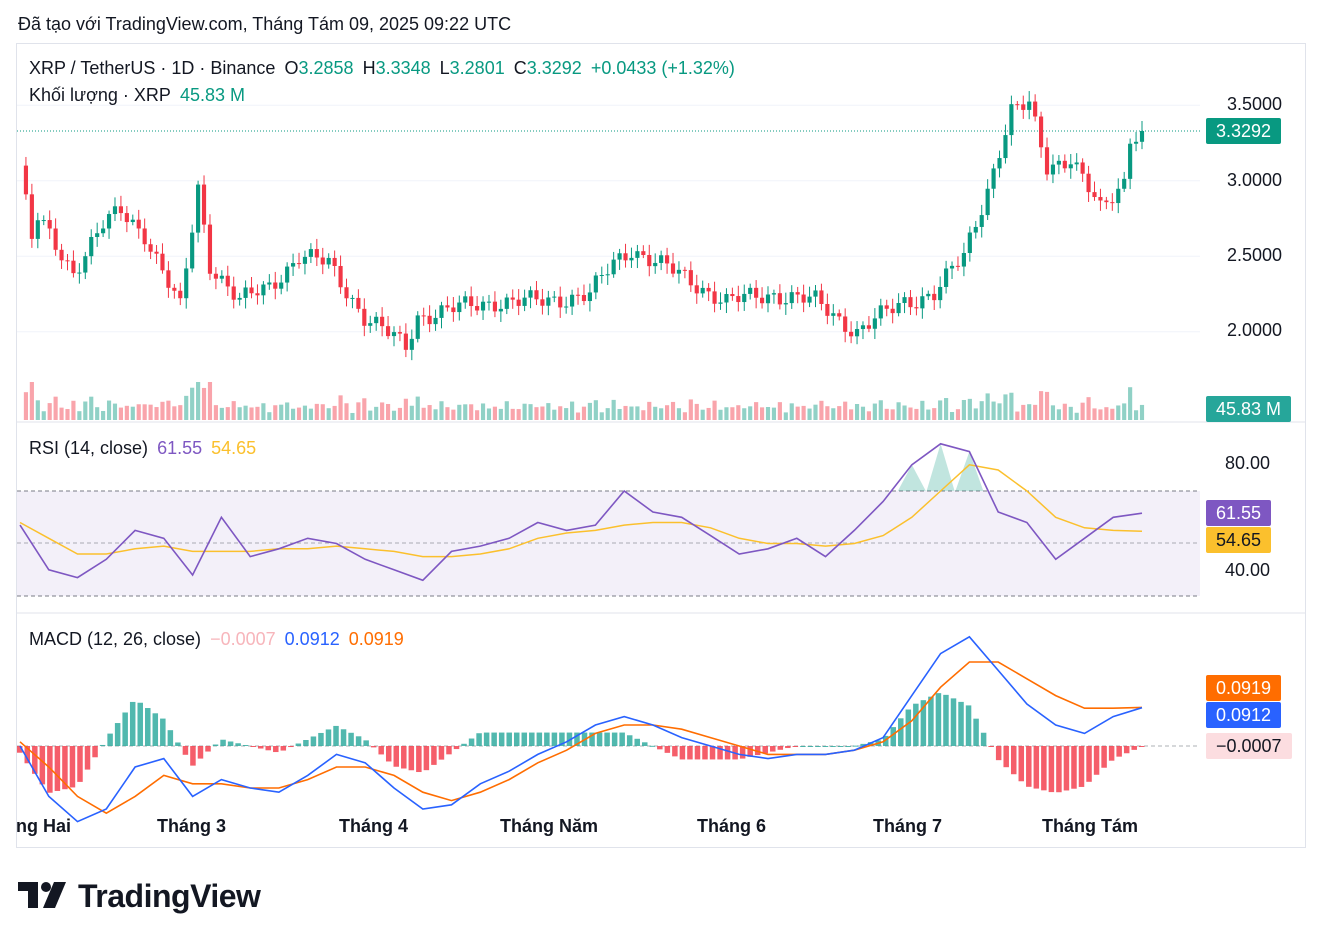 This screenshot has height=945, width=1324. What do you see at coordinates (139, 896) in the screenshot?
I see `brand: TradingView` at bounding box center [139, 896].